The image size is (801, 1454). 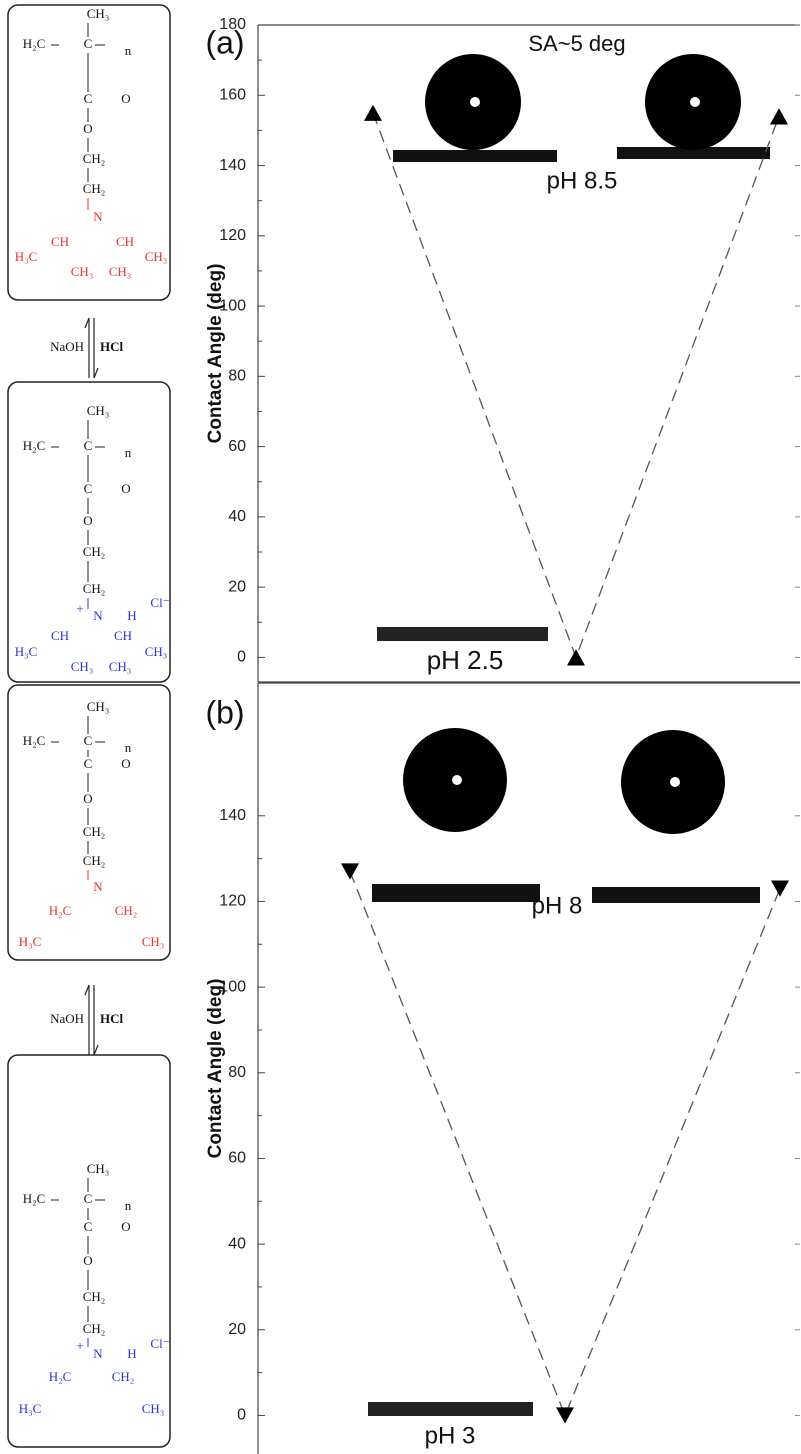 I want to click on annotation: pH 8, so click(x=557, y=905).